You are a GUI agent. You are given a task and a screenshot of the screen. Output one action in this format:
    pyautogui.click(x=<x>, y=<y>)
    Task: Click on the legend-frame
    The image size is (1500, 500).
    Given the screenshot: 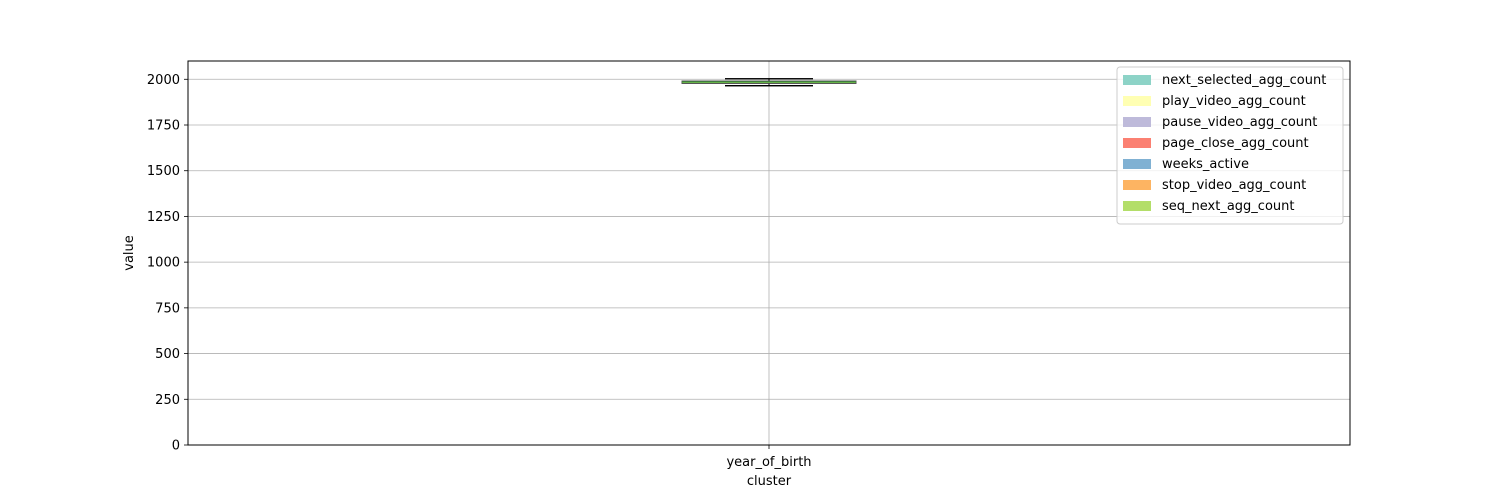 What is the action you would take?
    pyautogui.click(x=1230, y=145)
    